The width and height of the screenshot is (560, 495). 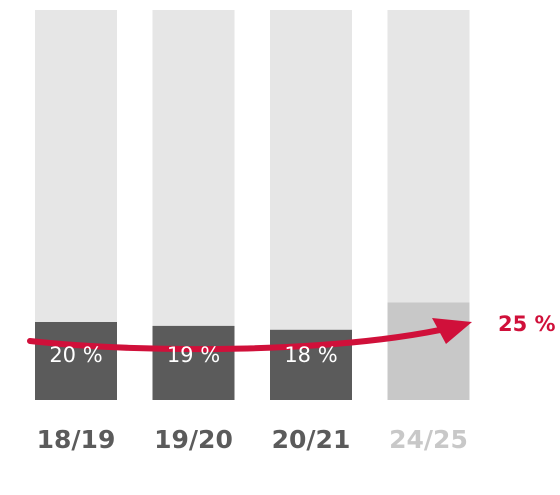 What do you see at coordinates (452, 331) in the screenshot?
I see `arrow-head` at bounding box center [452, 331].